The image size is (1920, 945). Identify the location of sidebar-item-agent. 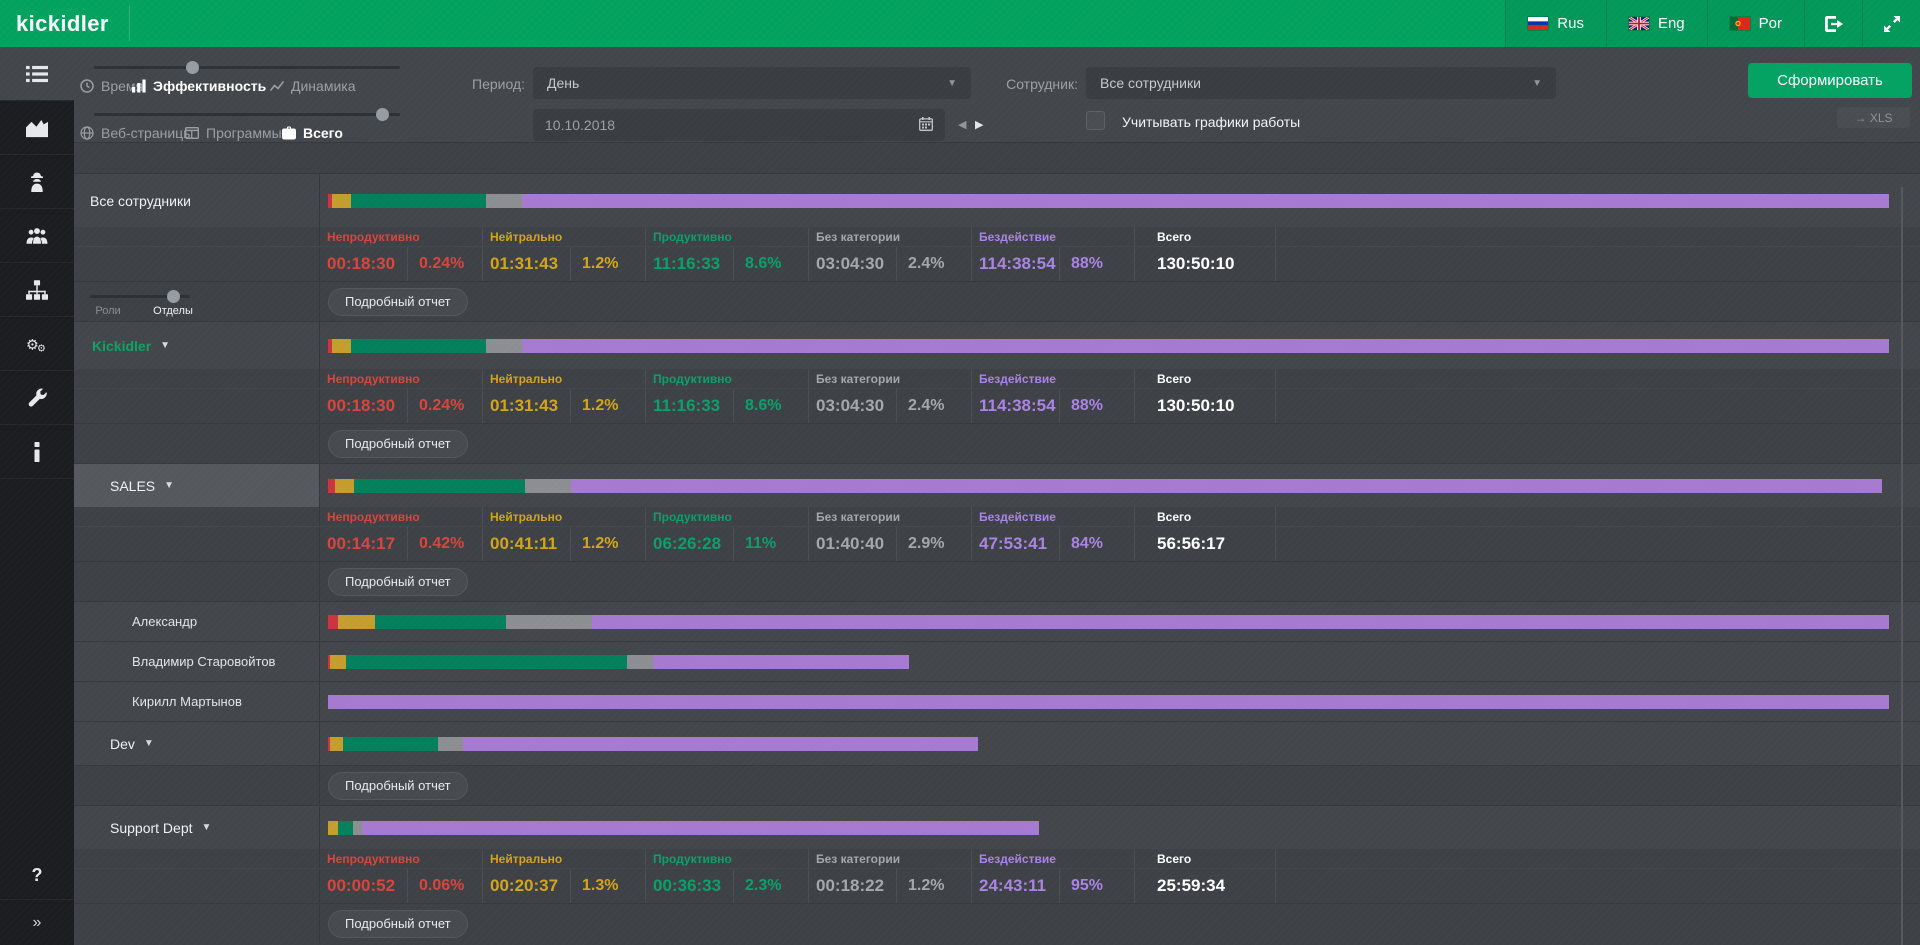
(37, 182).